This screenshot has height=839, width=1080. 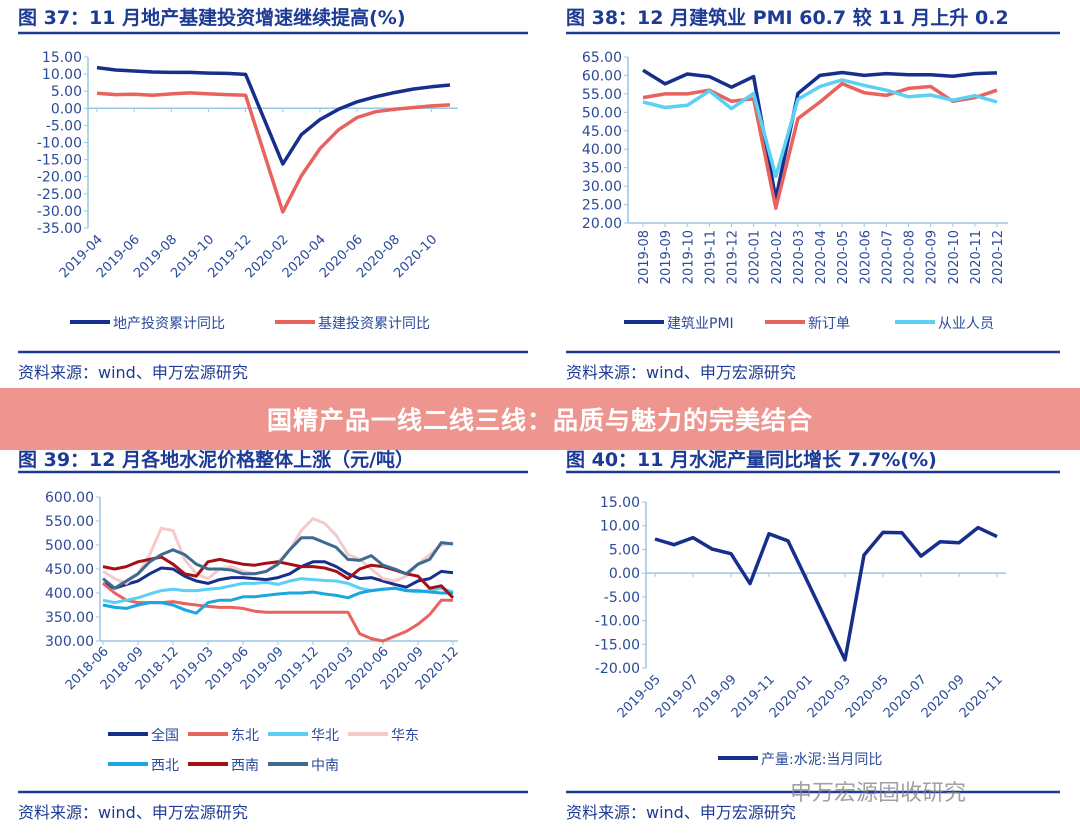 What do you see at coordinates (954, 257) in the screenshot?
I see `x-tick-label: 2020-10` at bounding box center [954, 257].